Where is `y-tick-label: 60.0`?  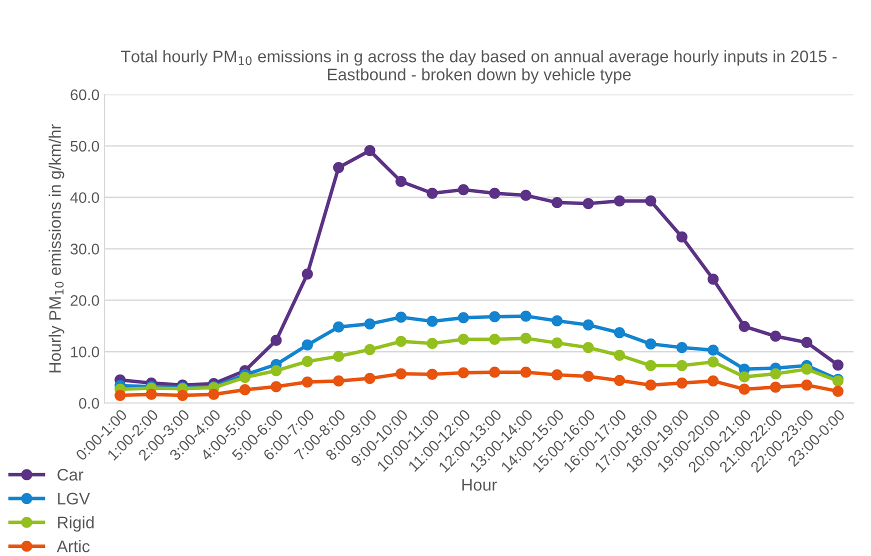 y-tick-label: 60.0 is located at coordinates (85, 94).